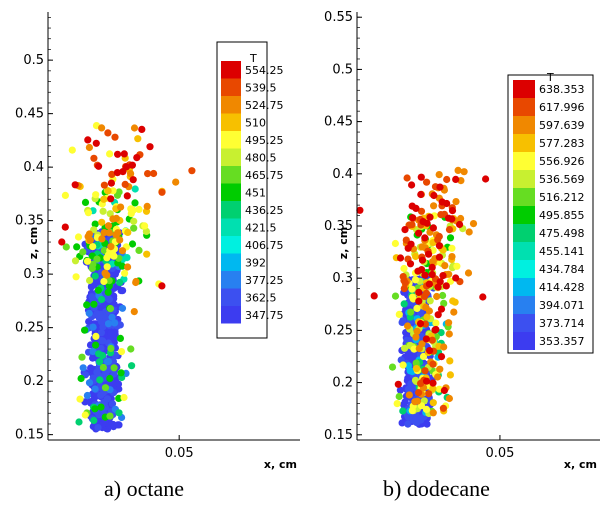 This screenshot has height=512, width=605. What do you see at coordinates (338, 122) in the screenshot?
I see `y-tick-label: 0.45` at bounding box center [338, 122].